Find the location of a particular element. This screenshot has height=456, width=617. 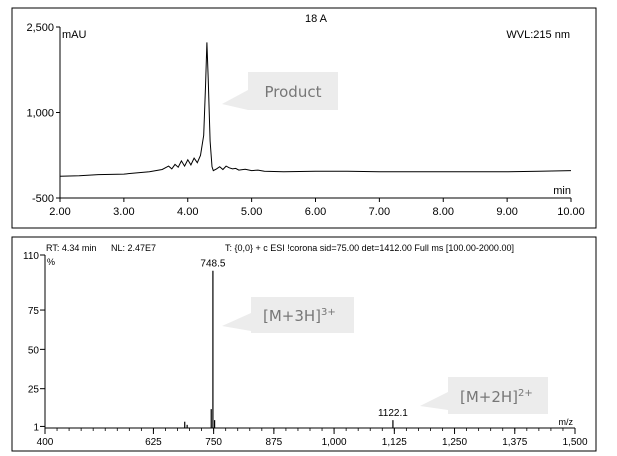

peak-label-748: 748.5 is located at coordinates (212, 264).